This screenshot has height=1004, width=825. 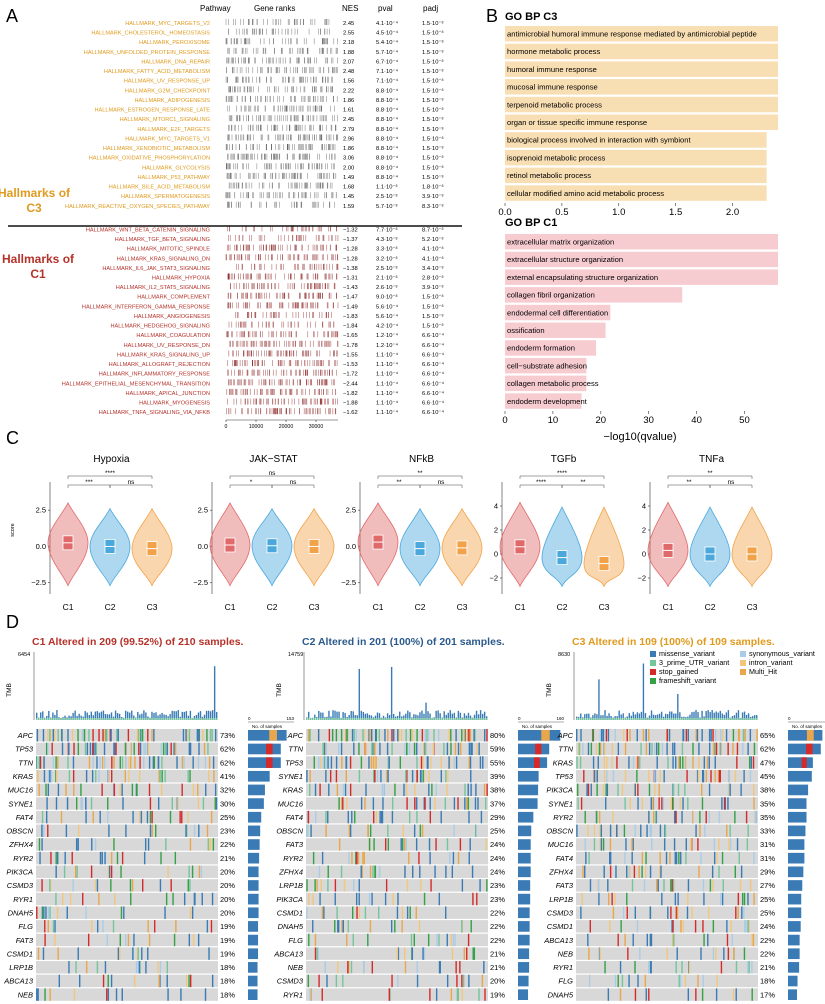 What do you see at coordinates (387, 129) in the screenshot?
I see `pval-value: 8.8·10⁻⁴` at bounding box center [387, 129].